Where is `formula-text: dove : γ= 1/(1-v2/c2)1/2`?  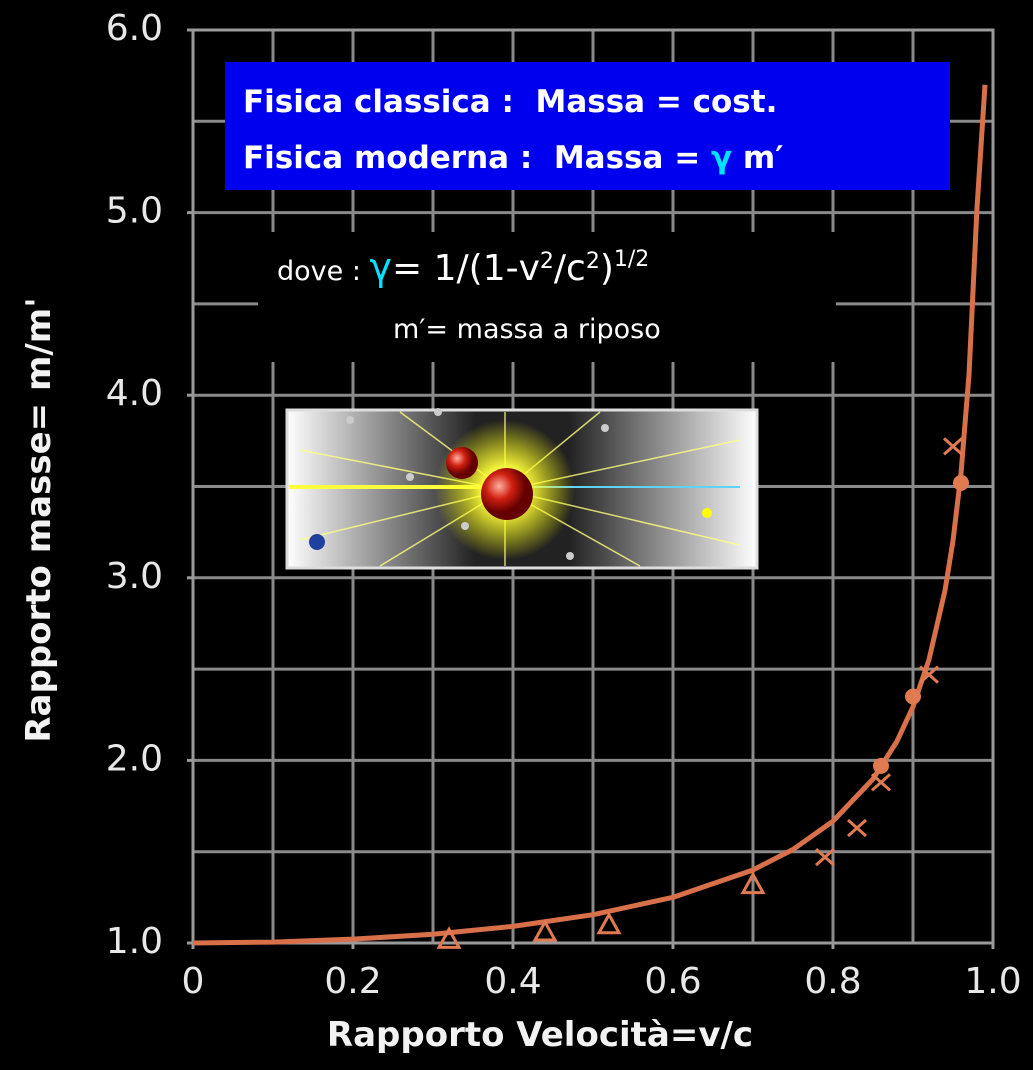 formula-text: dove : γ= 1/(1-v2/c2)1/2 is located at coordinates (463, 267).